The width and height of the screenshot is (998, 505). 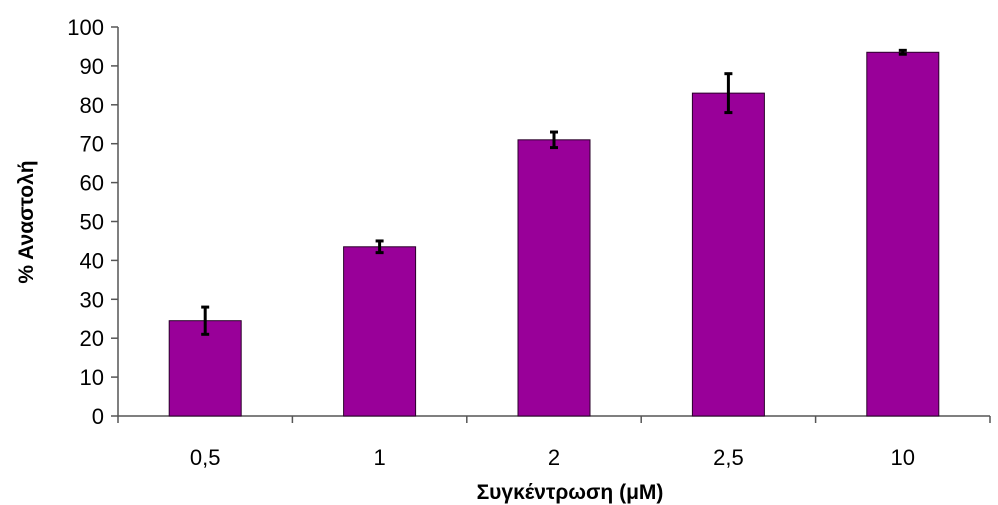 What do you see at coordinates (92, 338) in the screenshot?
I see `y-tick-label: 20` at bounding box center [92, 338].